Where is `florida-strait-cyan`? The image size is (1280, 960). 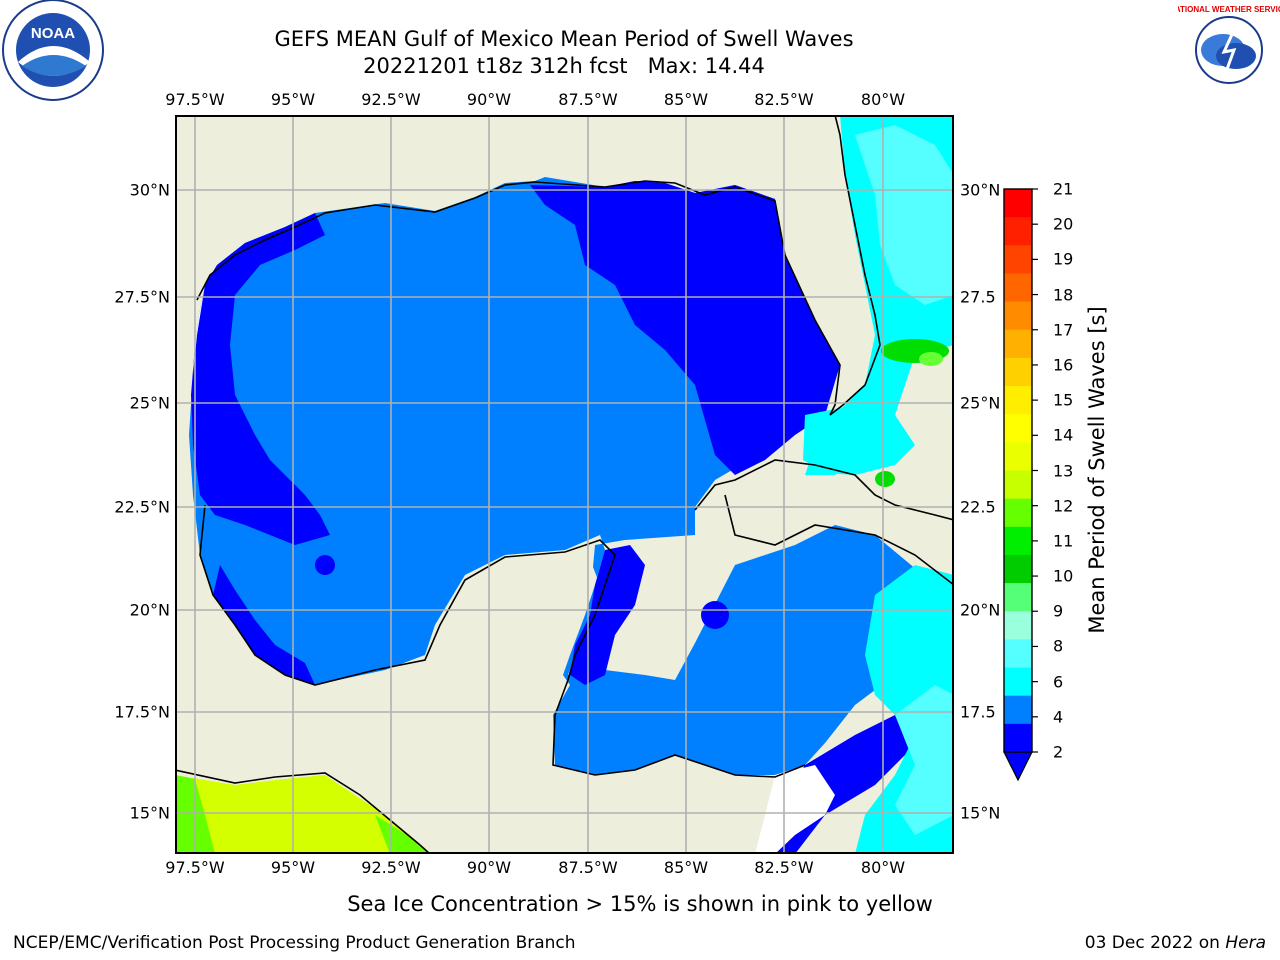 florida-strait-cyan is located at coordinates (859, 440).